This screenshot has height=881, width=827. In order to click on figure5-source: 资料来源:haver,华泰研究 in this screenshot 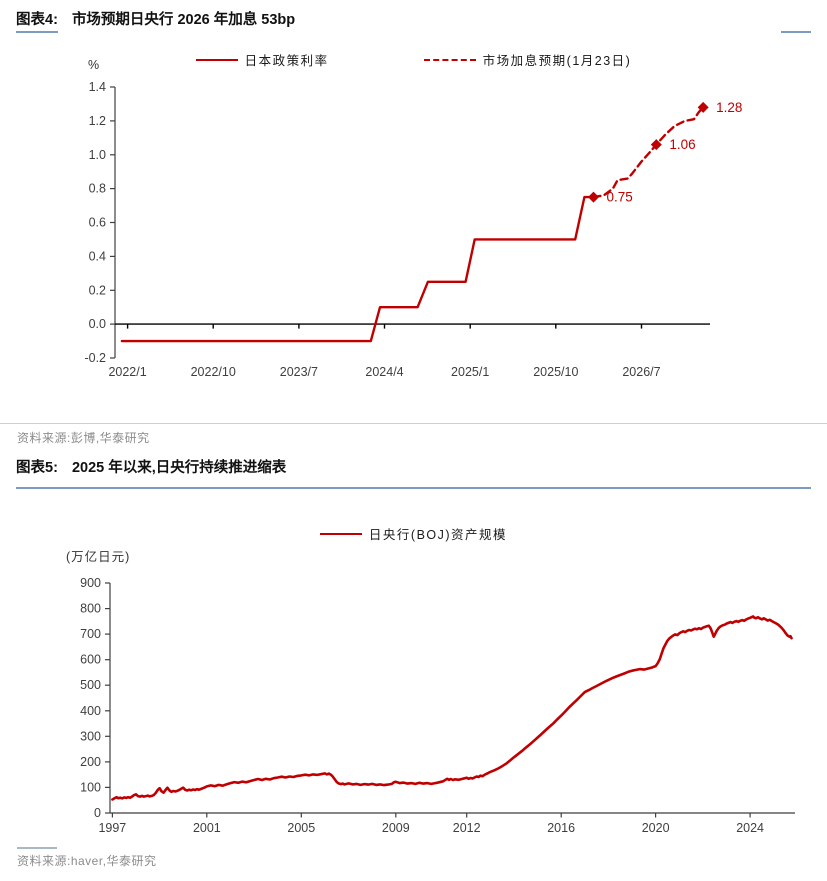, I will do `click(87, 861)`.